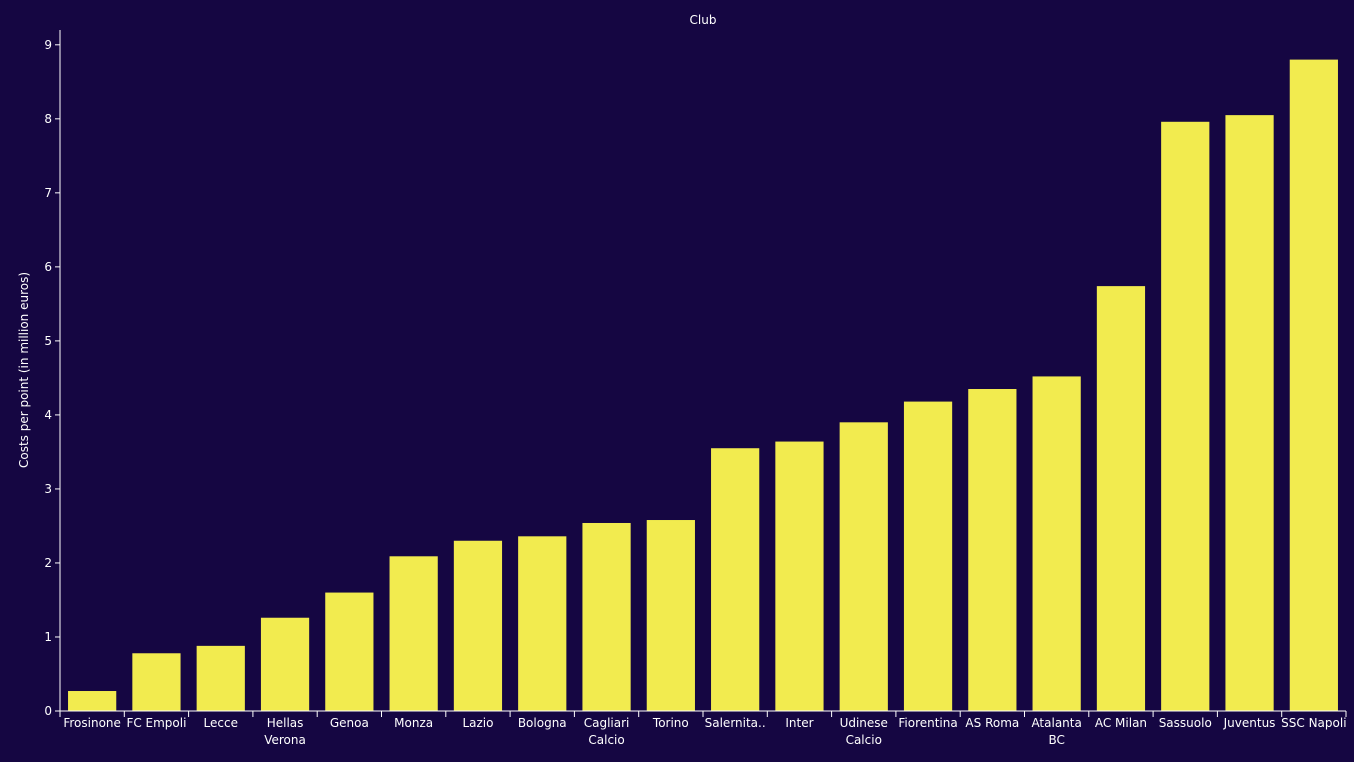 The width and height of the screenshot is (1354, 762). I want to click on y-tick-label: 0, so click(48, 711).